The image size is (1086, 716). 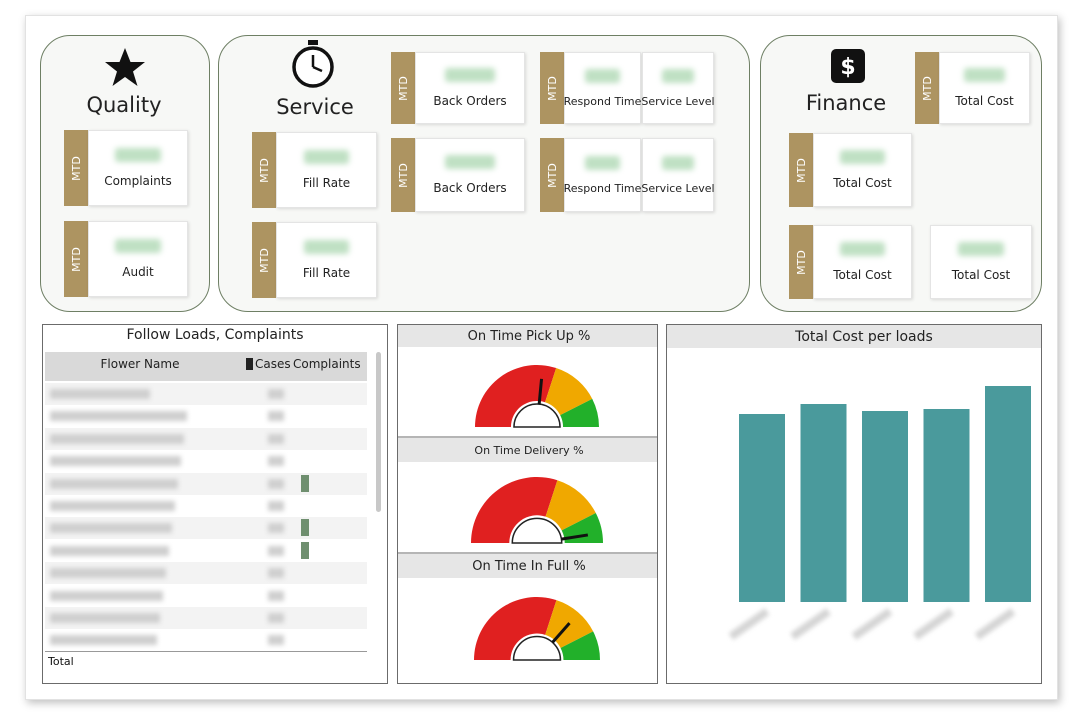 What do you see at coordinates (846, 103) in the screenshot?
I see `section-title: Finance` at bounding box center [846, 103].